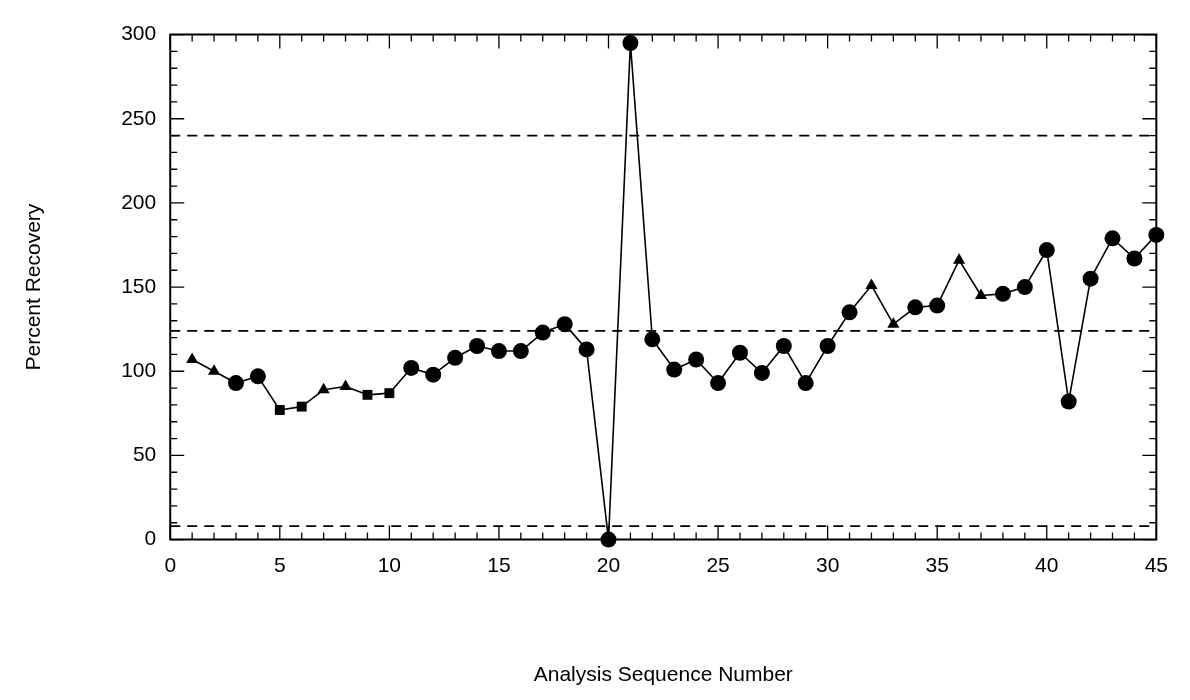 This screenshot has height=700, width=1190. What do you see at coordinates (144, 454) in the screenshot?
I see `y-tick-label: 50` at bounding box center [144, 454].